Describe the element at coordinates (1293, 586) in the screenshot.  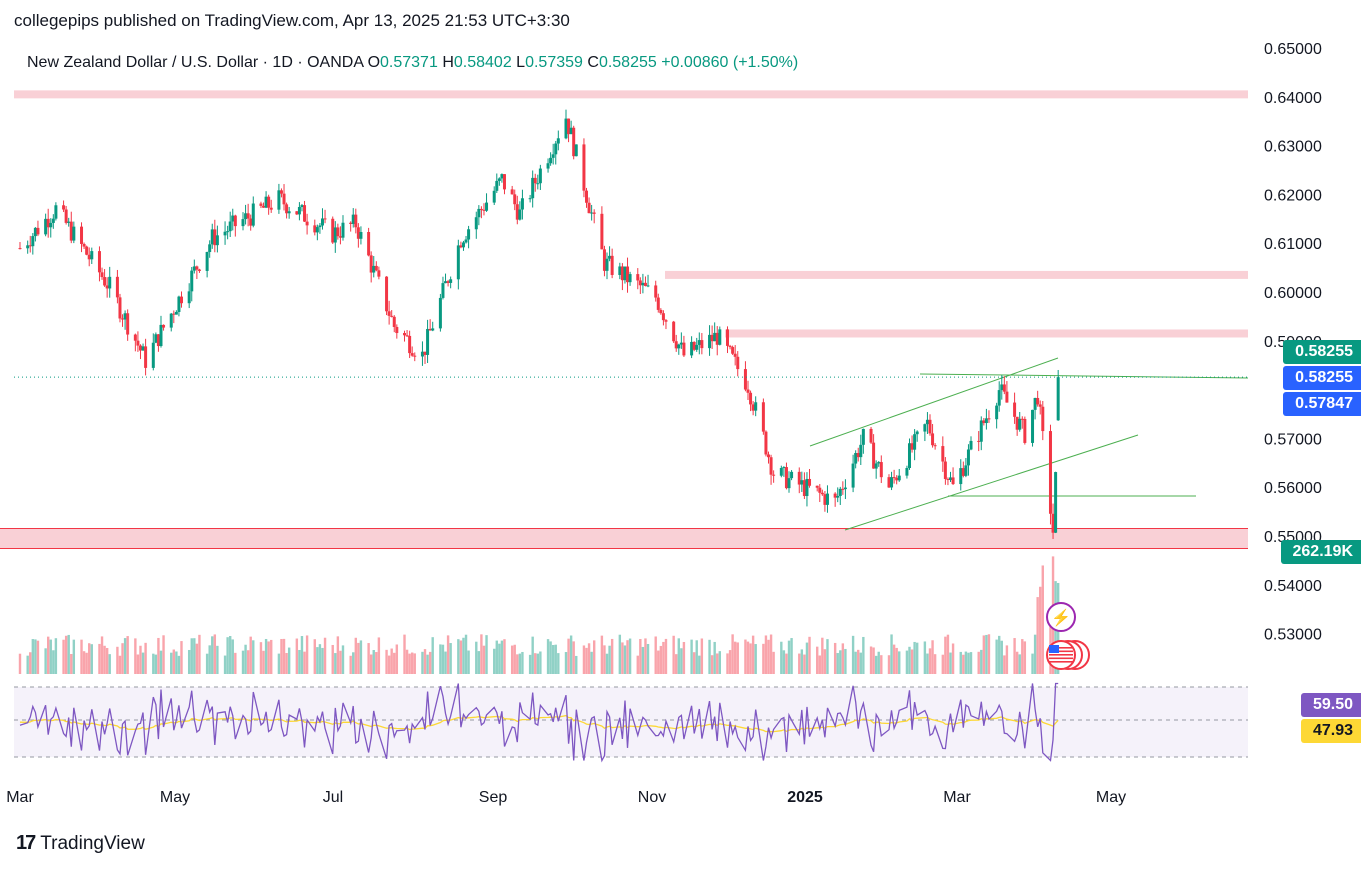
I see `price-tick-label: 0.54000` at that location.